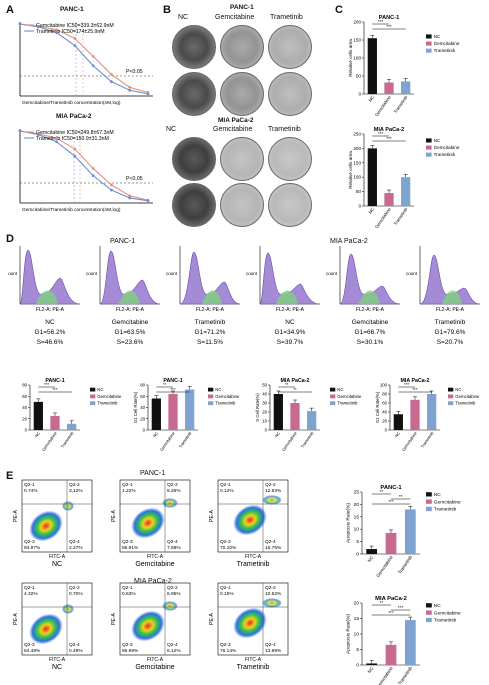 The width and height of the screenshot is (489, 685). I want to click on hist-xlabel: FL2-A: PE-A, so click(450, 310).